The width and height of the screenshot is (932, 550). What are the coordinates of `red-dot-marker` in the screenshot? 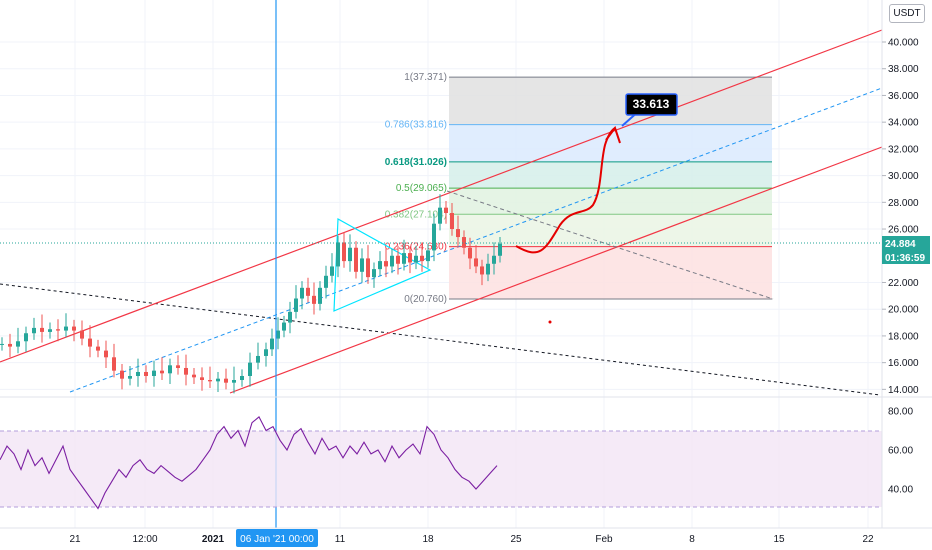 It's located at (550, 322).